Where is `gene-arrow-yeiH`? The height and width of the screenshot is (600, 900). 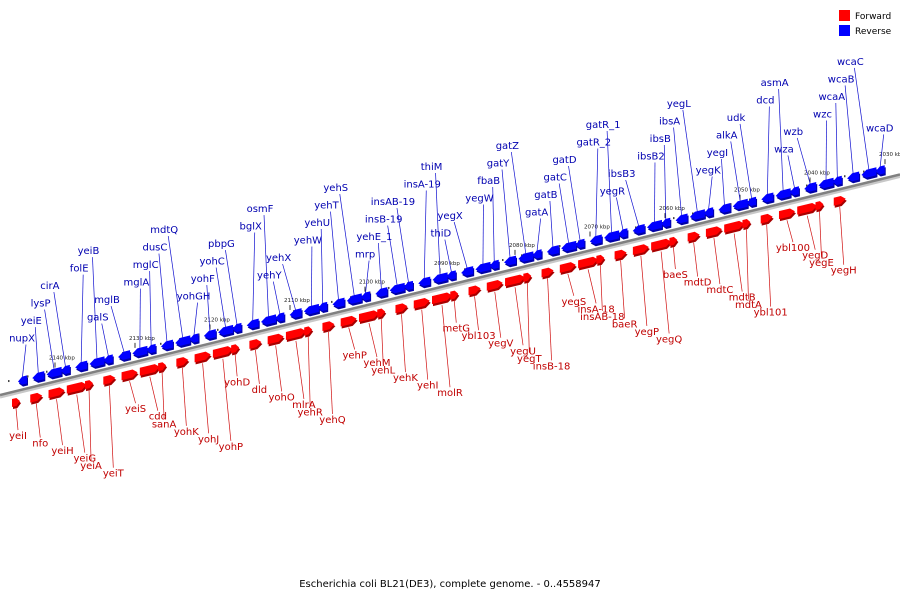 gene-arrow-yeiH is located at coordinates (56, 393).